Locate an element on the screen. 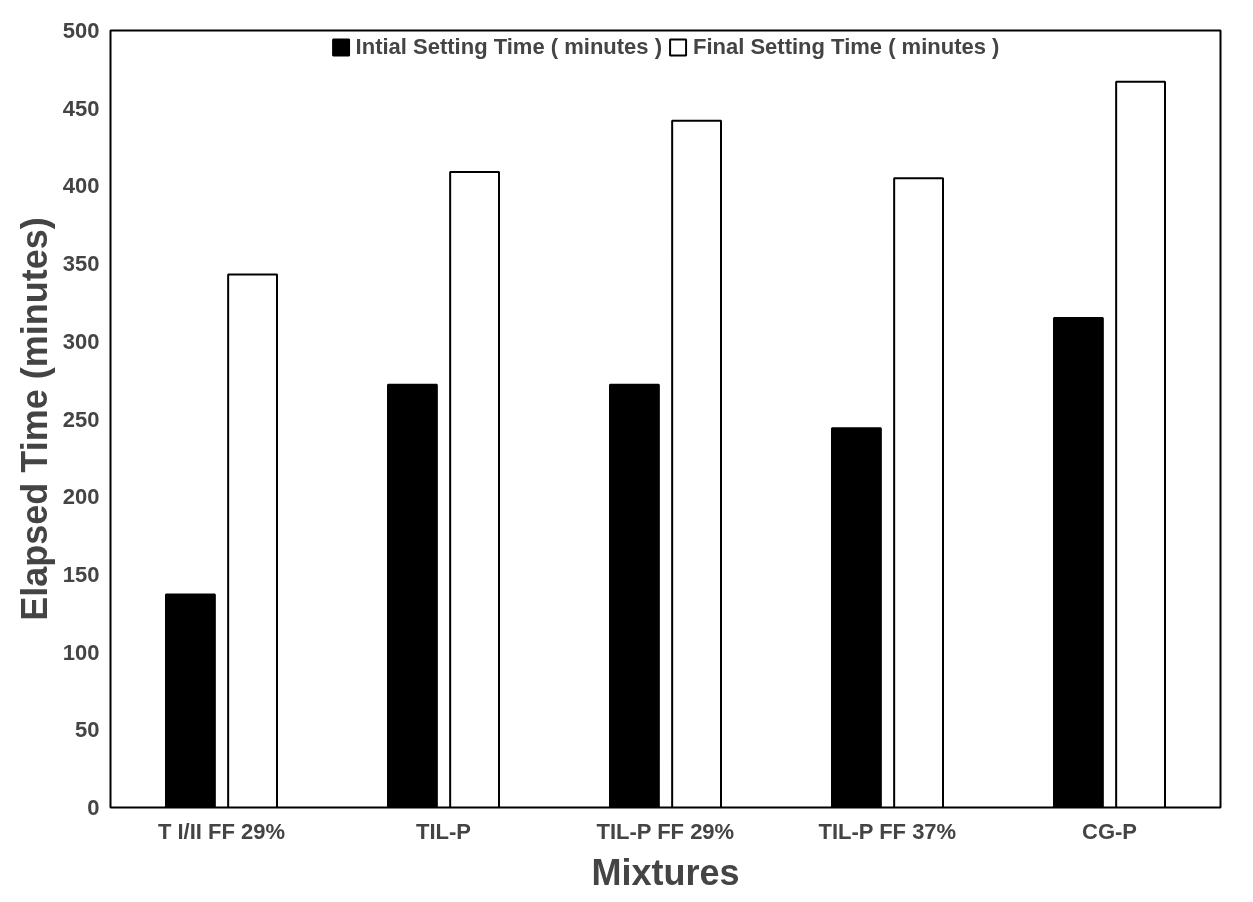  x-axis-title: Mixtures is located at coordinates (665, 872).